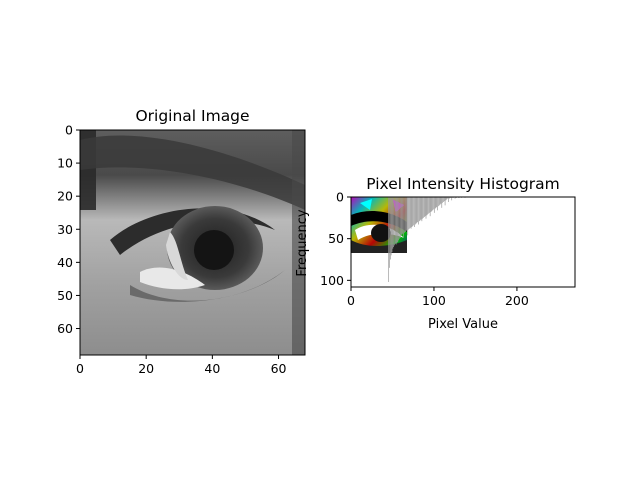 The width and height of the screenshot is (640, 480). I want to click on left-ytick-label: 30, so click(65, 229).